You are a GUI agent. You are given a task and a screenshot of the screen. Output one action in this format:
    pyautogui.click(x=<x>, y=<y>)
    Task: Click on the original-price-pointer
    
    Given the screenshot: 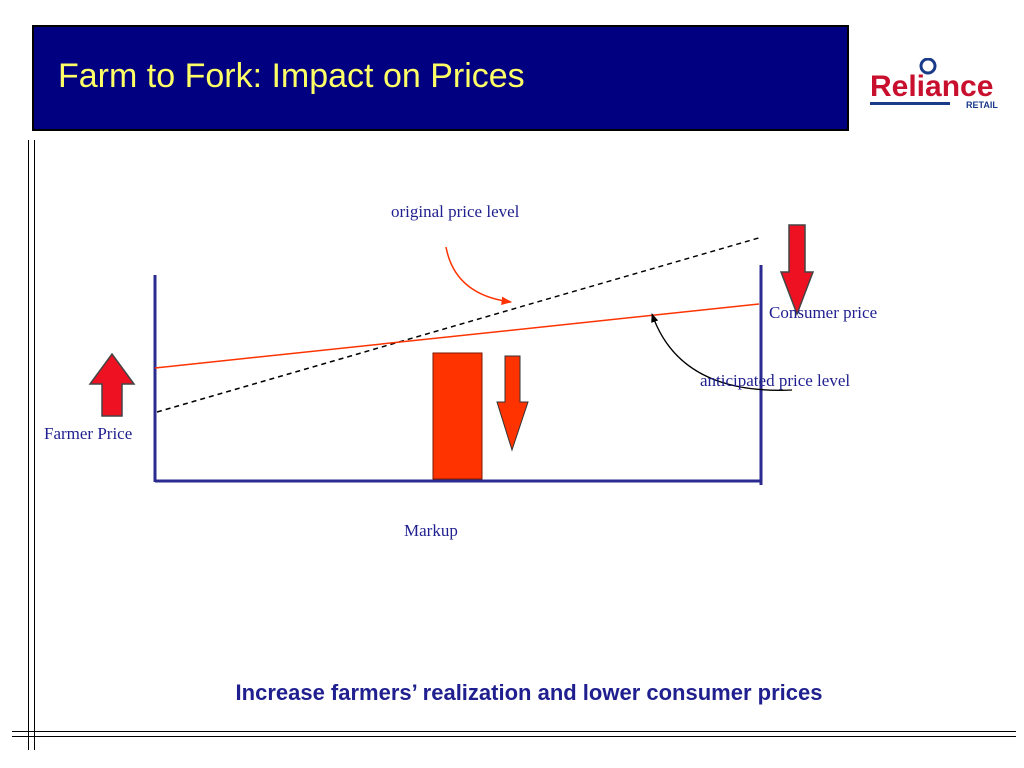 What is the action you would take?
    pyautogui.click(x=479, y=275)
    